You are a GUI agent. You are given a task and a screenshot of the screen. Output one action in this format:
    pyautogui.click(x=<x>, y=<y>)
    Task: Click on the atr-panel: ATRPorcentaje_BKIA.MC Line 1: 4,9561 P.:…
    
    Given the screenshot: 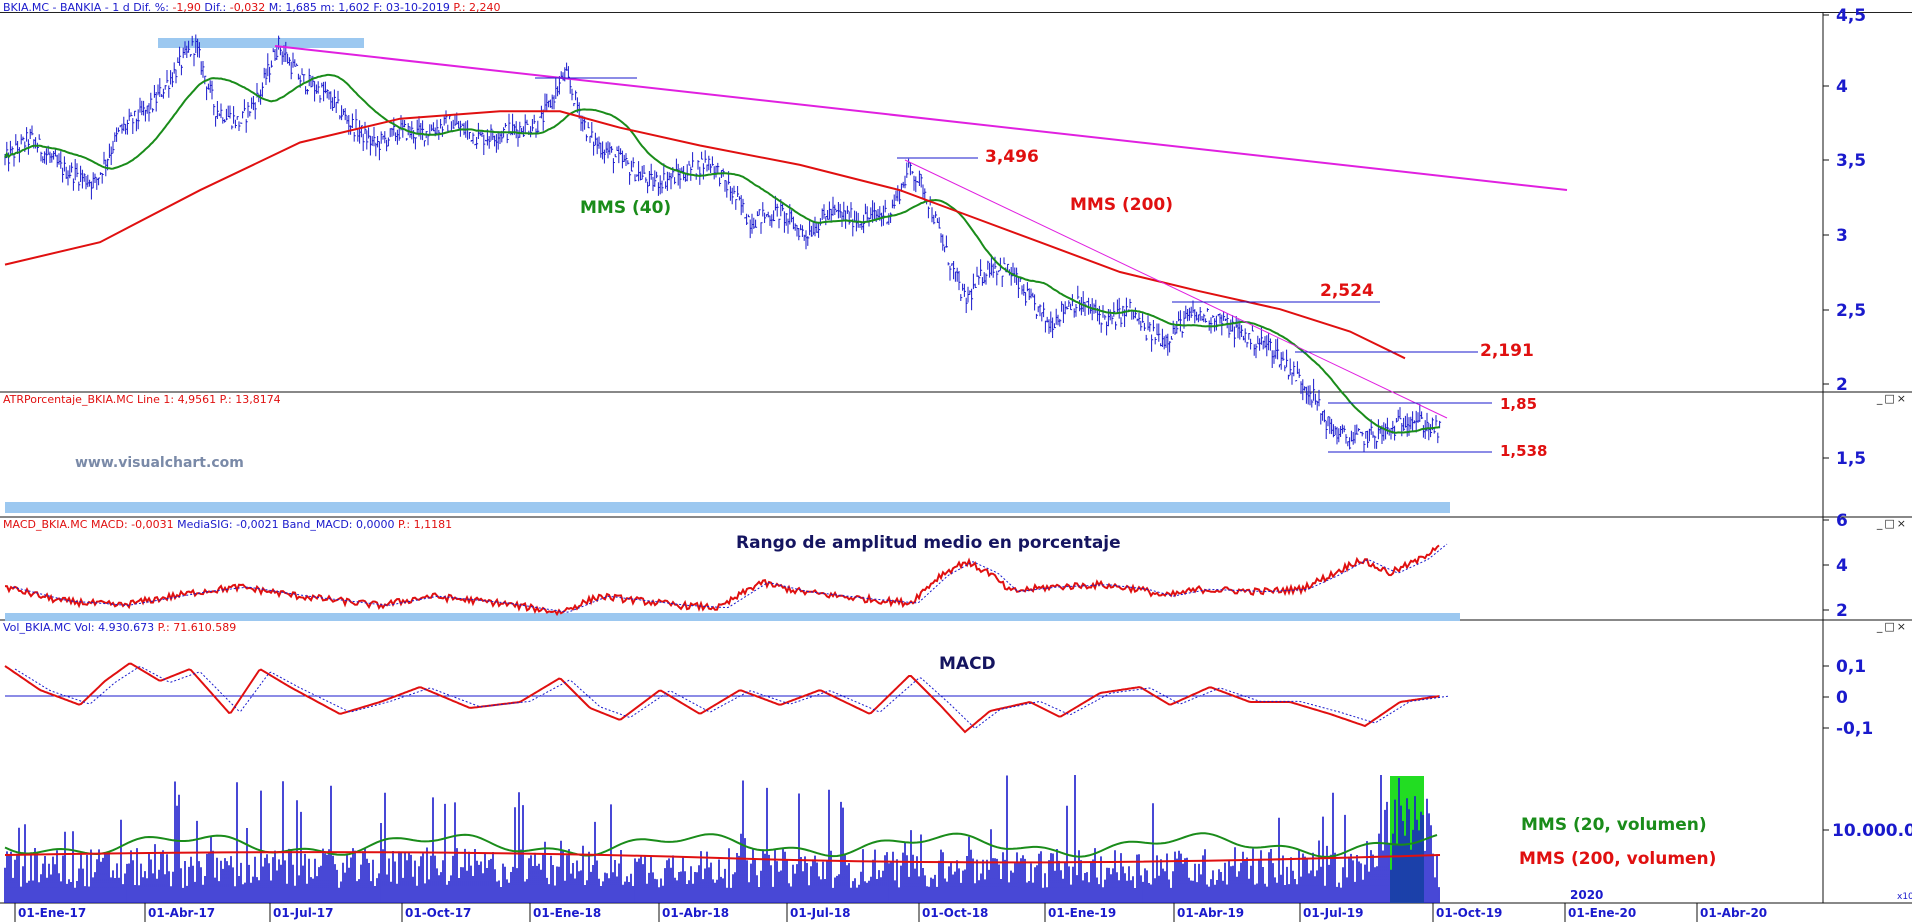 What is the action you would take?
    pyautogui.click(x=956, y=454)
    